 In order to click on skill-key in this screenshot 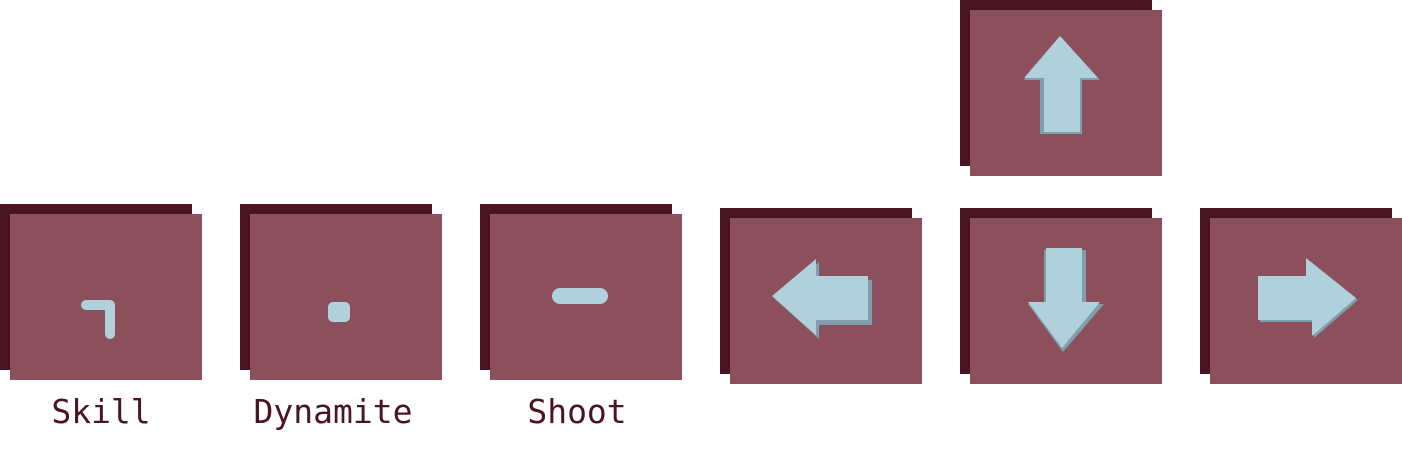, I will do `click(101, 292)`.